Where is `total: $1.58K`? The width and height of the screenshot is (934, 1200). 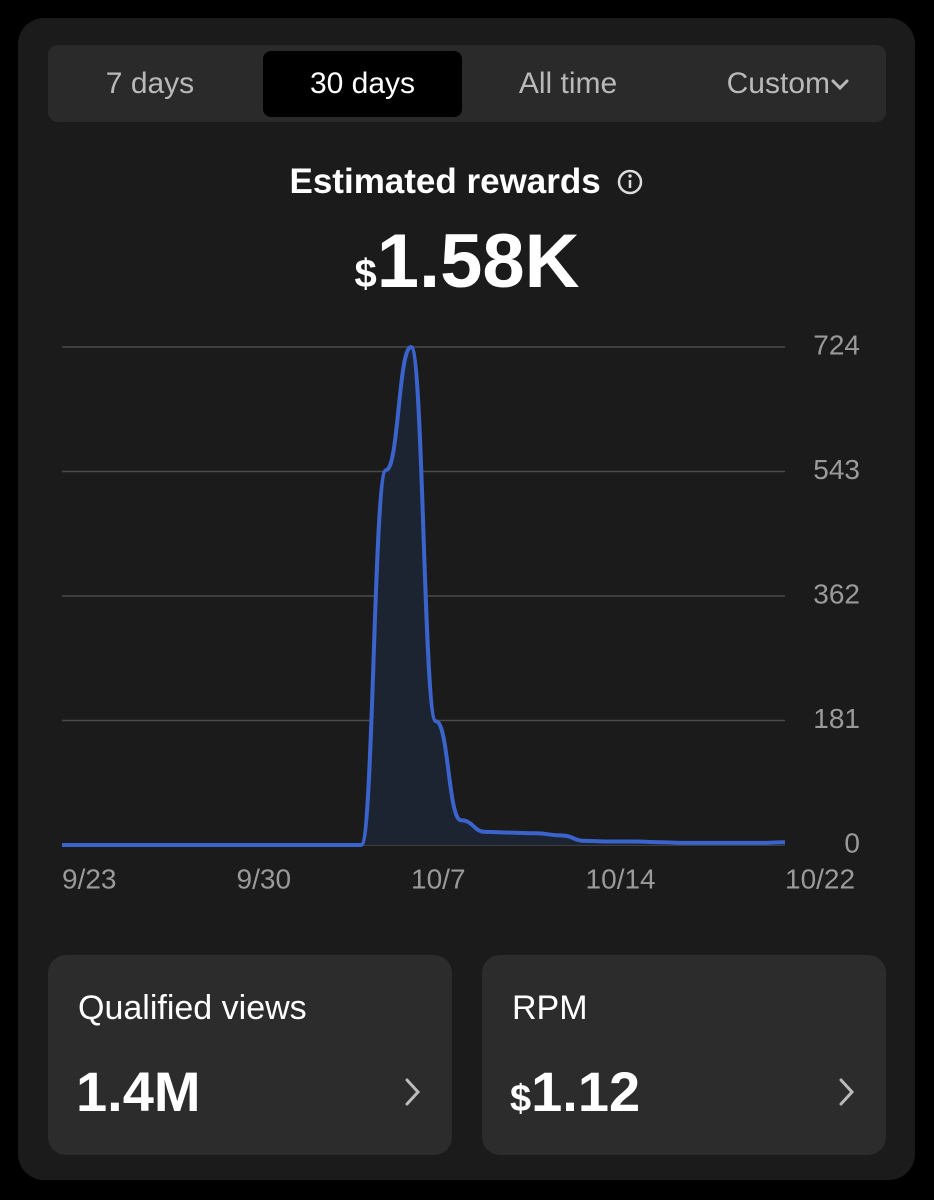
total: $1.58K is located at coordinates (467, 261).